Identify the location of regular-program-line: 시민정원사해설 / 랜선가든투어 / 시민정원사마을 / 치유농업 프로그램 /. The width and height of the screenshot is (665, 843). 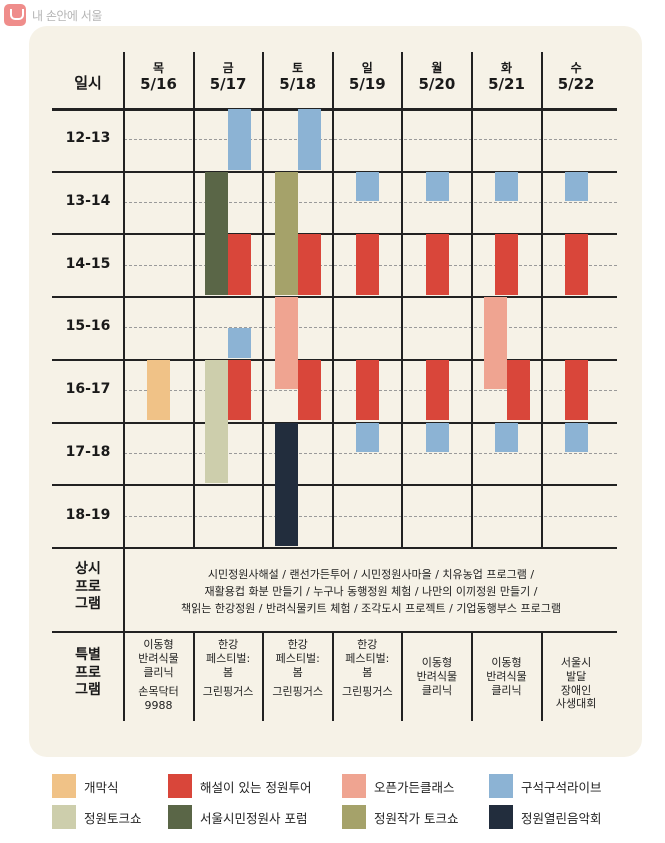
(371, 574).